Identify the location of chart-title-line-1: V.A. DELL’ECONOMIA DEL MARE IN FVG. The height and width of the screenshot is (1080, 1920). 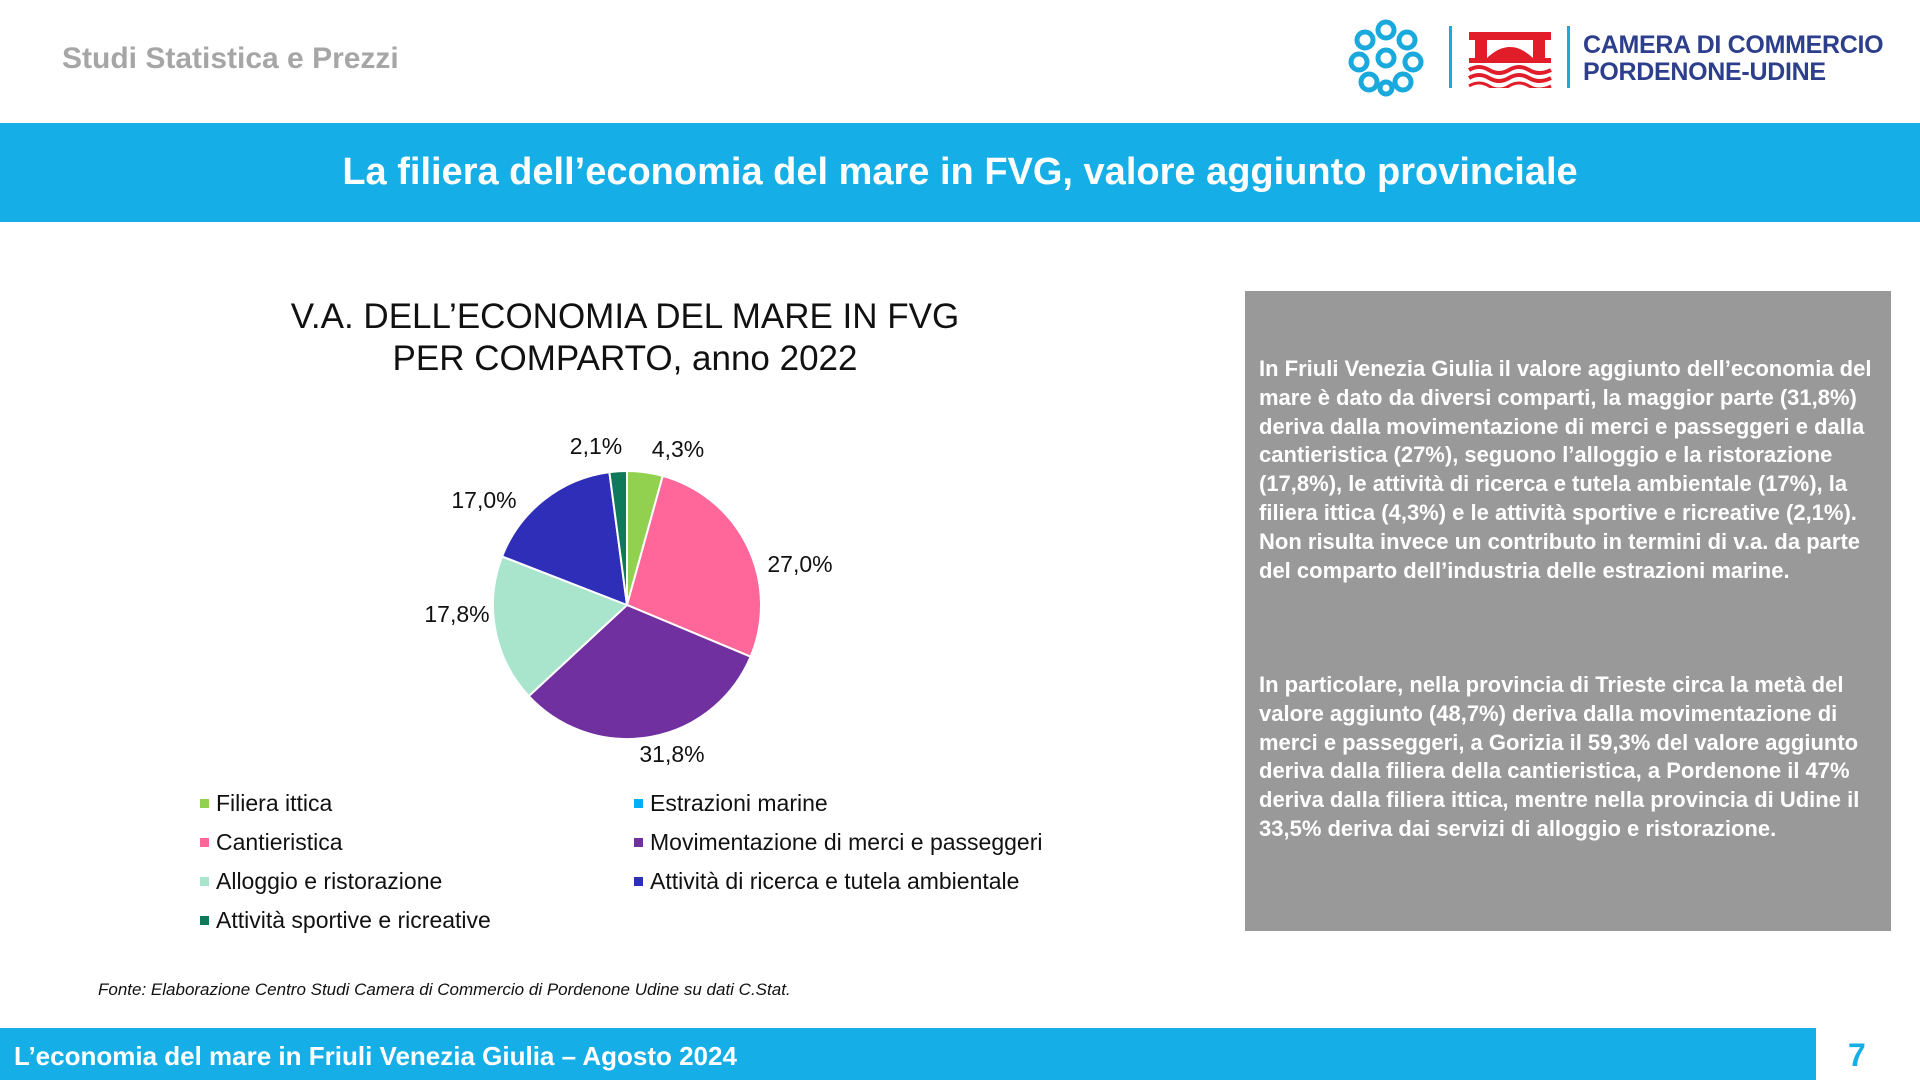
(625, 316).